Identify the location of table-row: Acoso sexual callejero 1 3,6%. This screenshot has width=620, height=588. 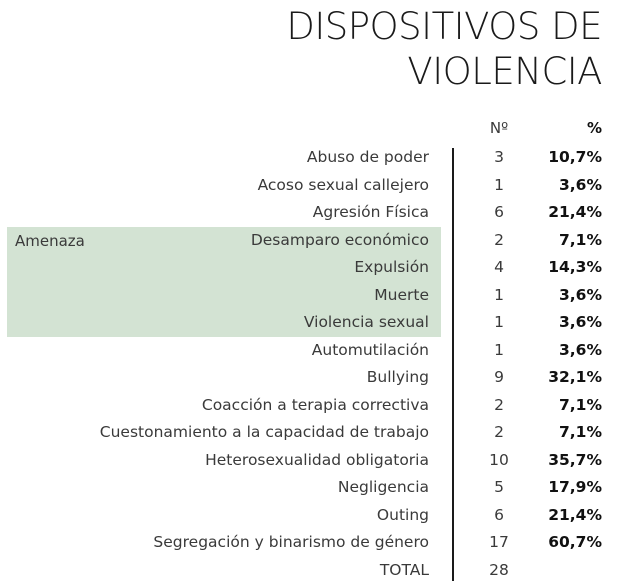
(310, 185).